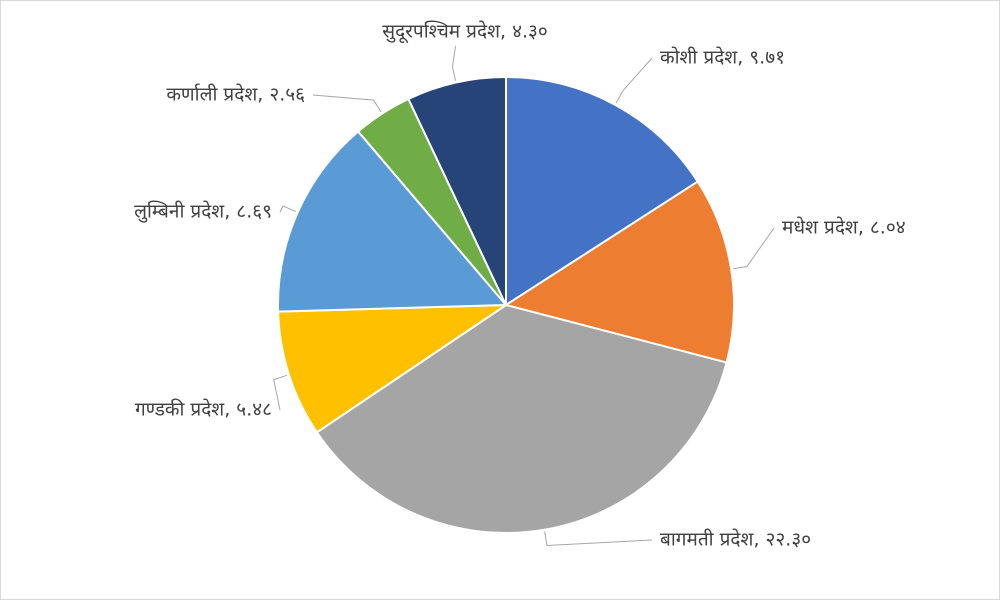 This screenshot has height=600, width=1000. I want to click on data-label: सुदूरपश्चिम प्रदेश, ४.३०, so click(465, 32).